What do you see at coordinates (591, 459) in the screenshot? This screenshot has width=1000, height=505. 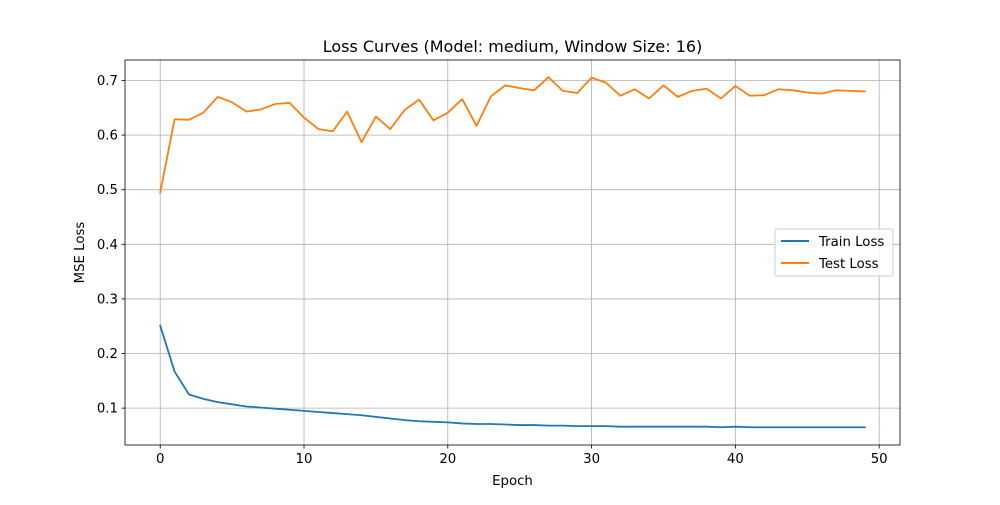 I see `x-tick-label: 30` at bounding box center [591, 459].